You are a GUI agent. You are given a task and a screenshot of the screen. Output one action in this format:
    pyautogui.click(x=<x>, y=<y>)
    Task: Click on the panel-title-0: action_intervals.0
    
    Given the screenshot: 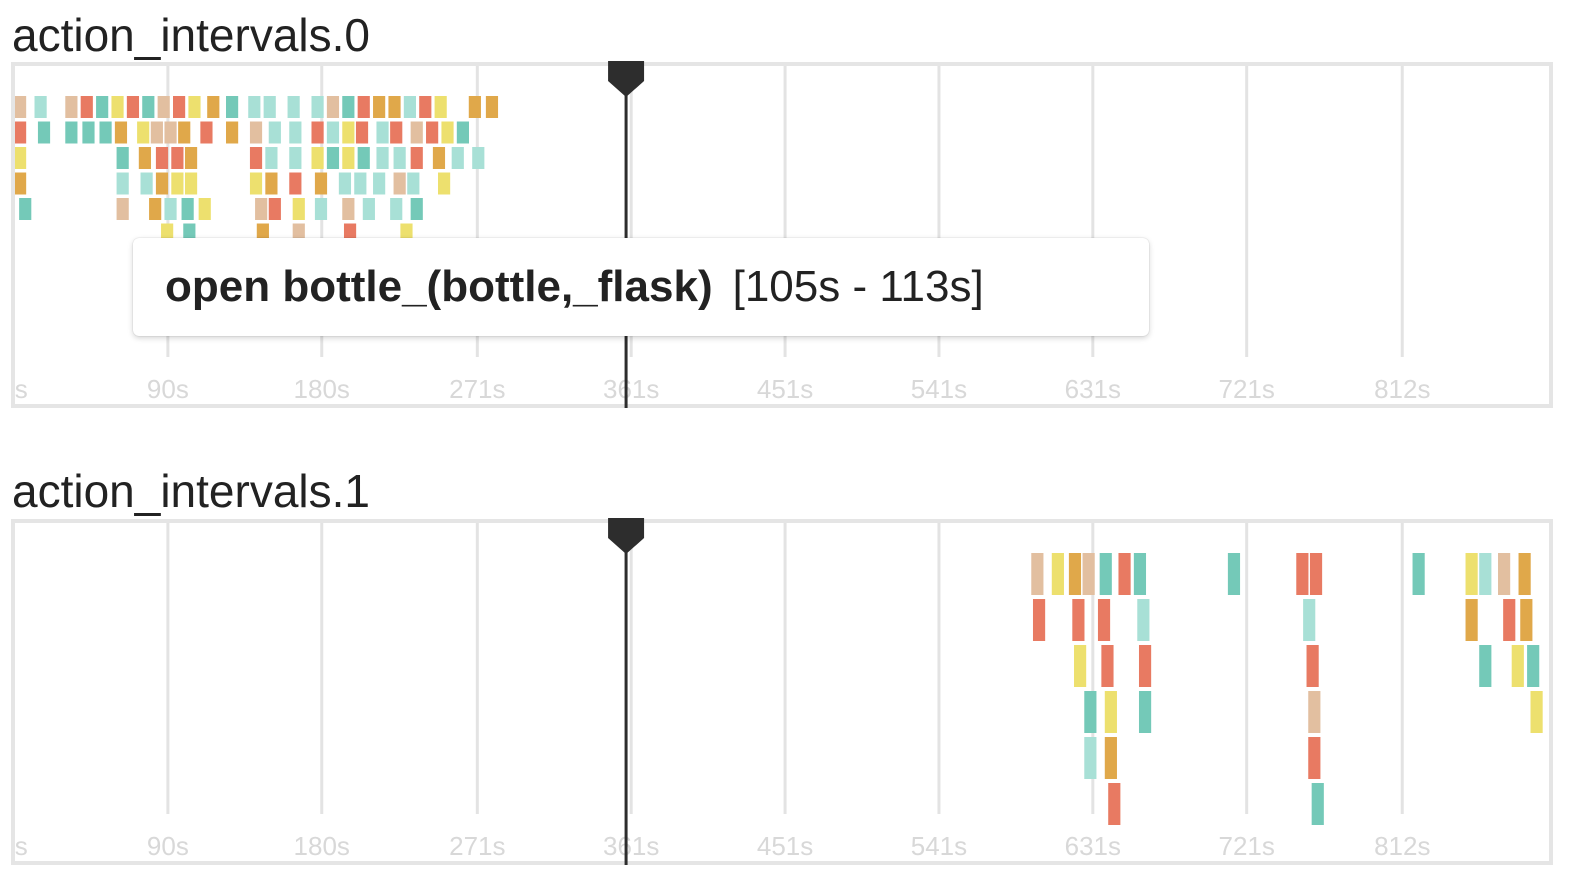 What is the action you would take?
    pyautogui.click(x=191, y=35)
    